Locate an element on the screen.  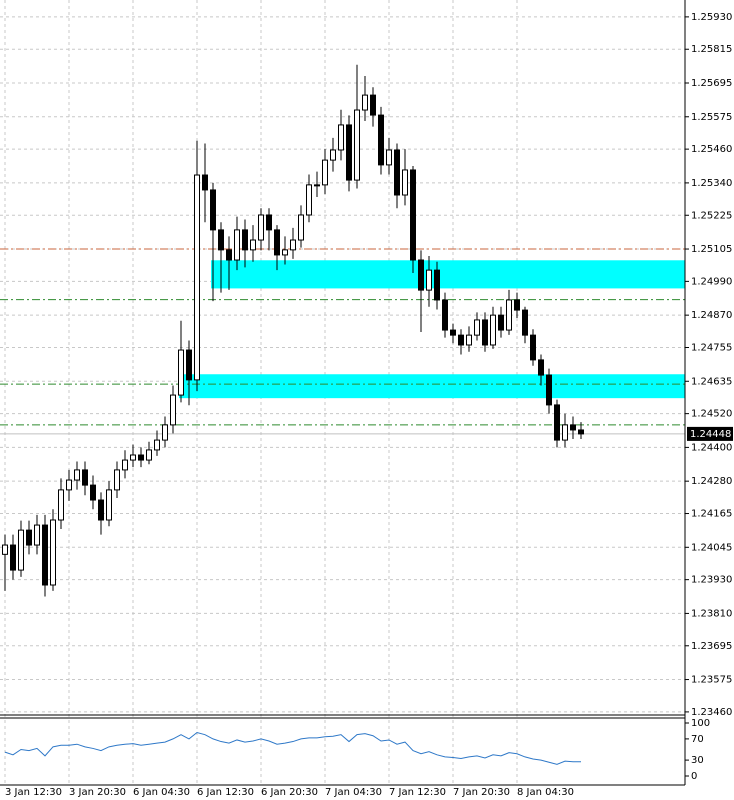
y-tick-label: 1.24990 is located at coordinates (711, 281).